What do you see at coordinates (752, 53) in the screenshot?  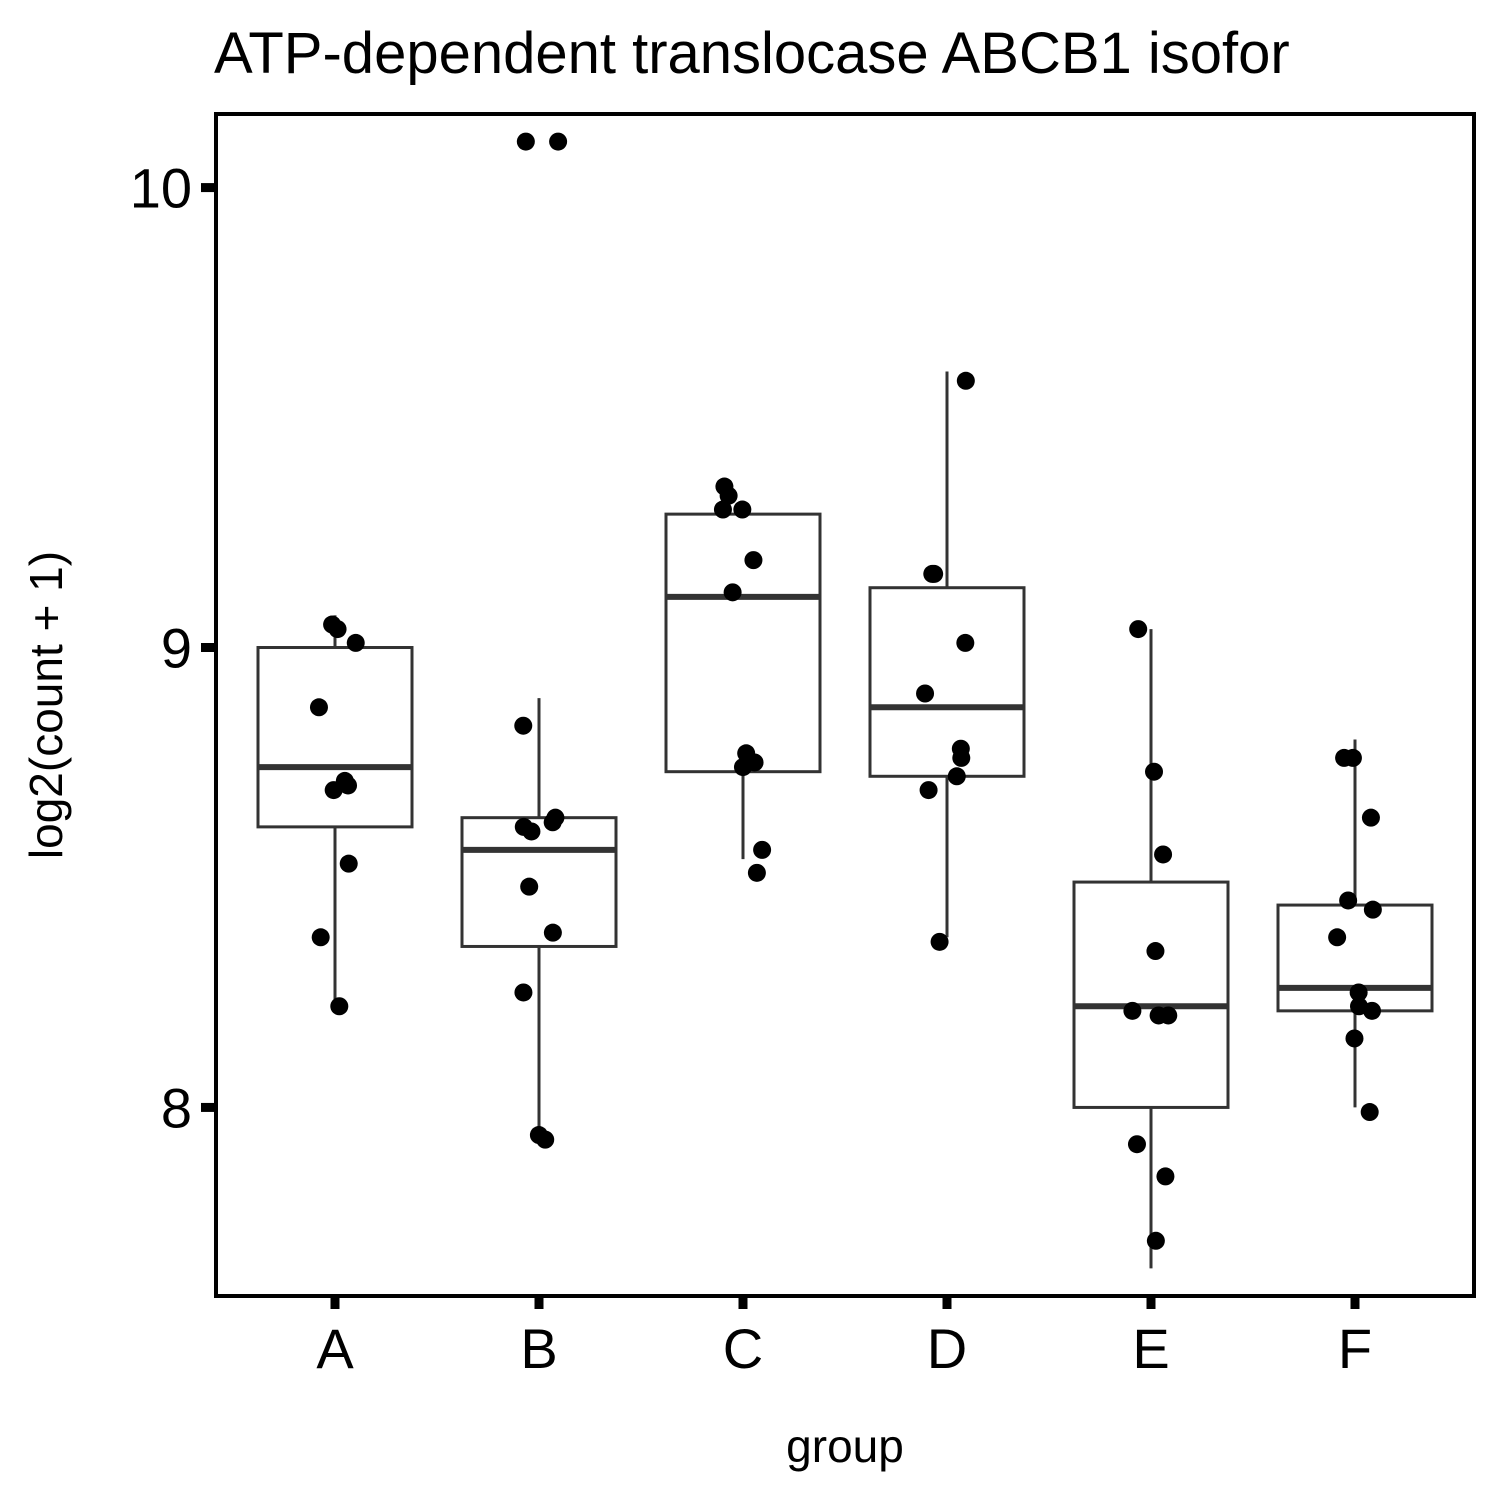 I see `chart-title: ATP-dependent translocase ABCB1 isofor` at bounding box center [752, 53].